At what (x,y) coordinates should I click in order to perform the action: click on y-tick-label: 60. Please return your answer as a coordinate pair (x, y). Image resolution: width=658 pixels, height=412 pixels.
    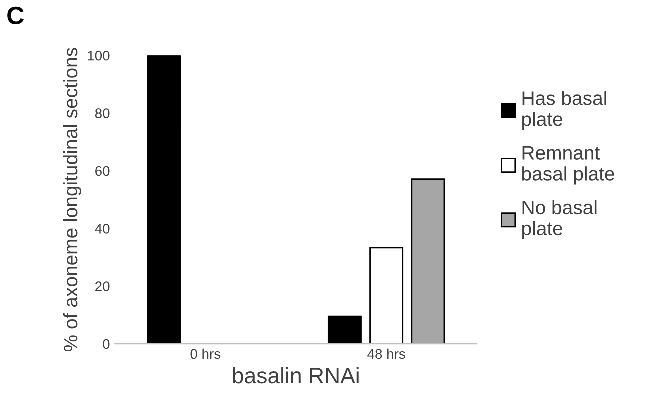
    Looking at the image, I should click on (103, 171).